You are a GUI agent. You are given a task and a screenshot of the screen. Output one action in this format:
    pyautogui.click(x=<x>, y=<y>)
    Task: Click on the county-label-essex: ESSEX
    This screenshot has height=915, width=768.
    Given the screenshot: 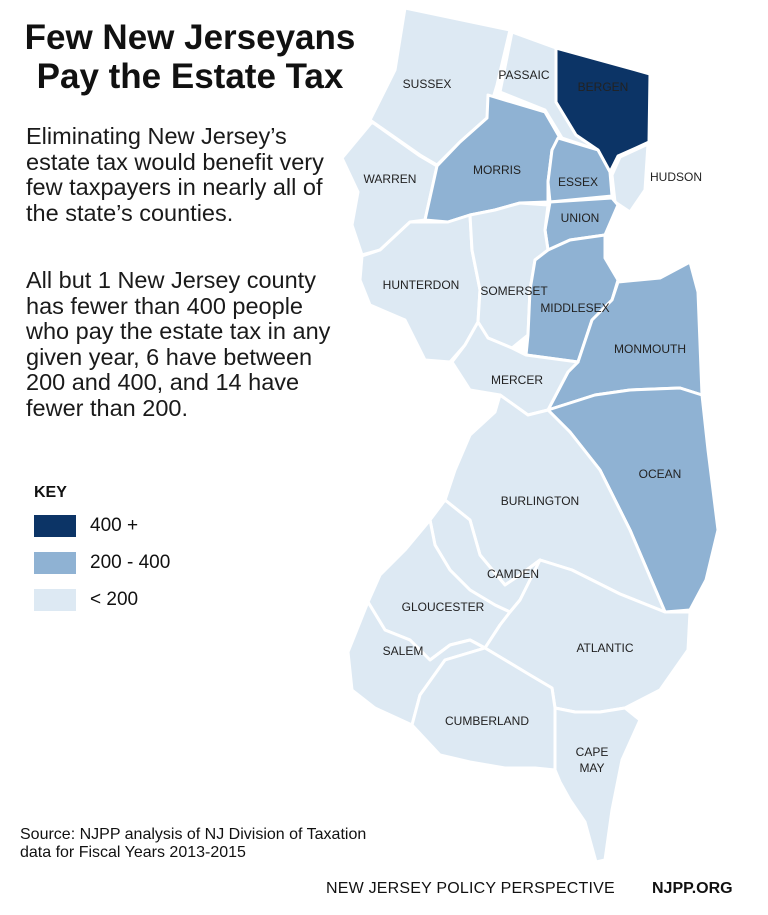 What is the action you would take?
    pyautogui.click(x=578, y=182)
    